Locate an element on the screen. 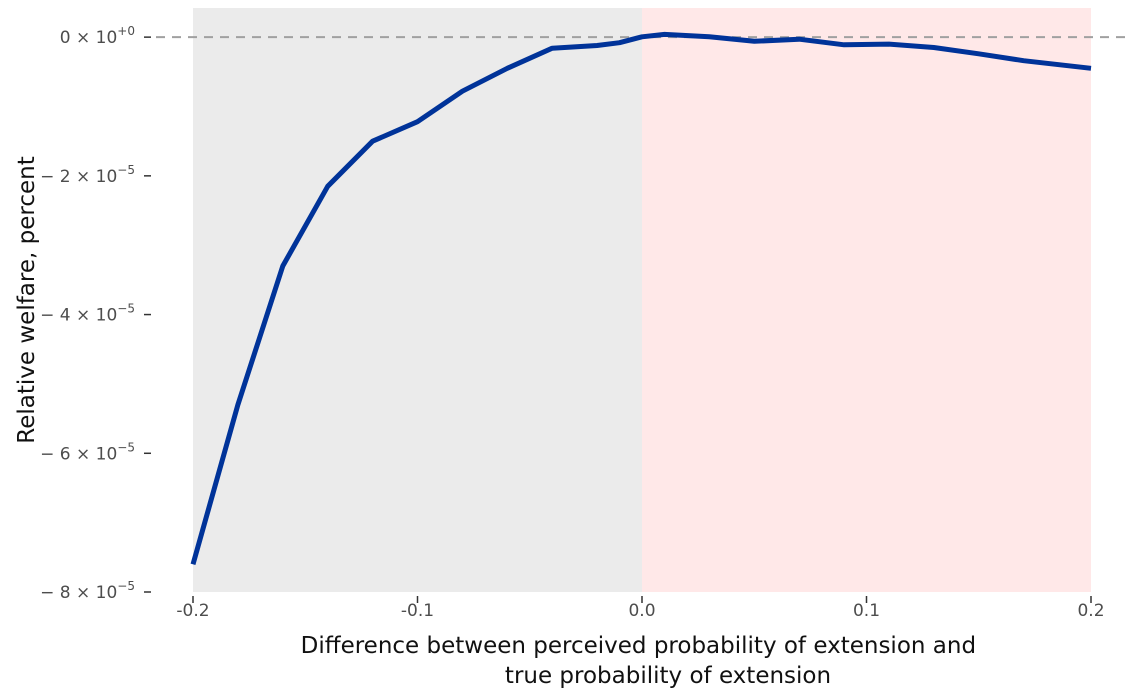  x-tick-label-2: 0.0 is located at coordinates (641, 611).